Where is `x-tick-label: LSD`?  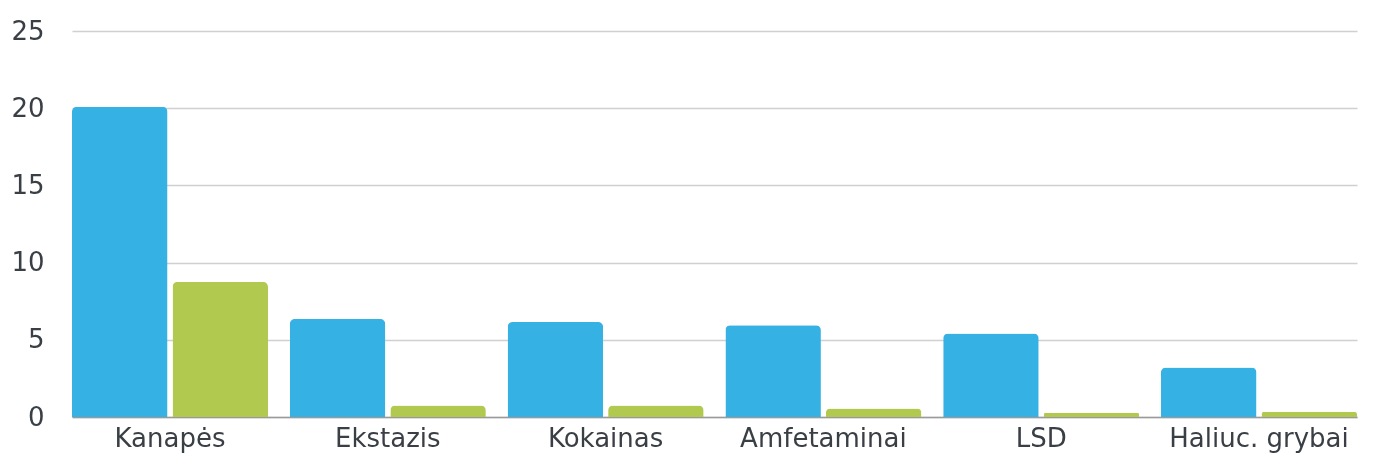 x-tick-label: LSD is located at coordinates (1041, 437).